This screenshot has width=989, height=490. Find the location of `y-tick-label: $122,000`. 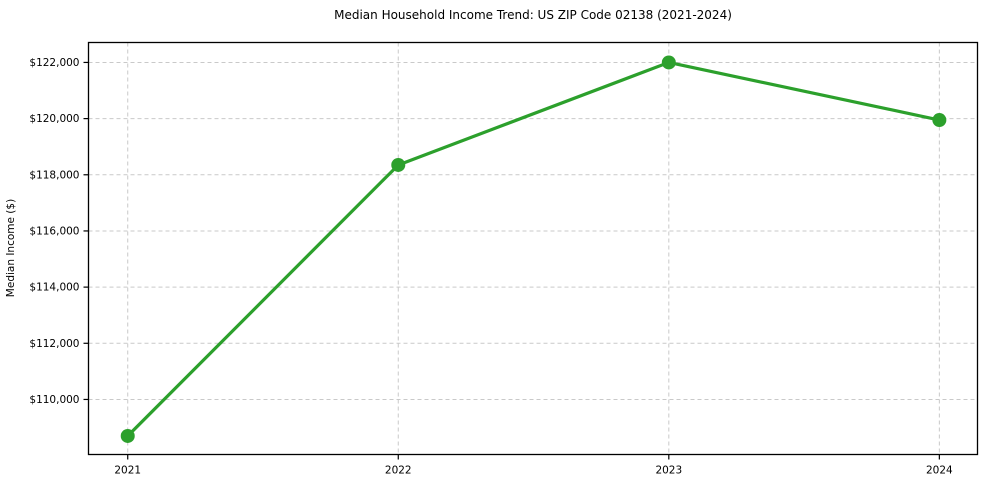

y-tick-label: $122,000 is located at coordinates (54, 63).